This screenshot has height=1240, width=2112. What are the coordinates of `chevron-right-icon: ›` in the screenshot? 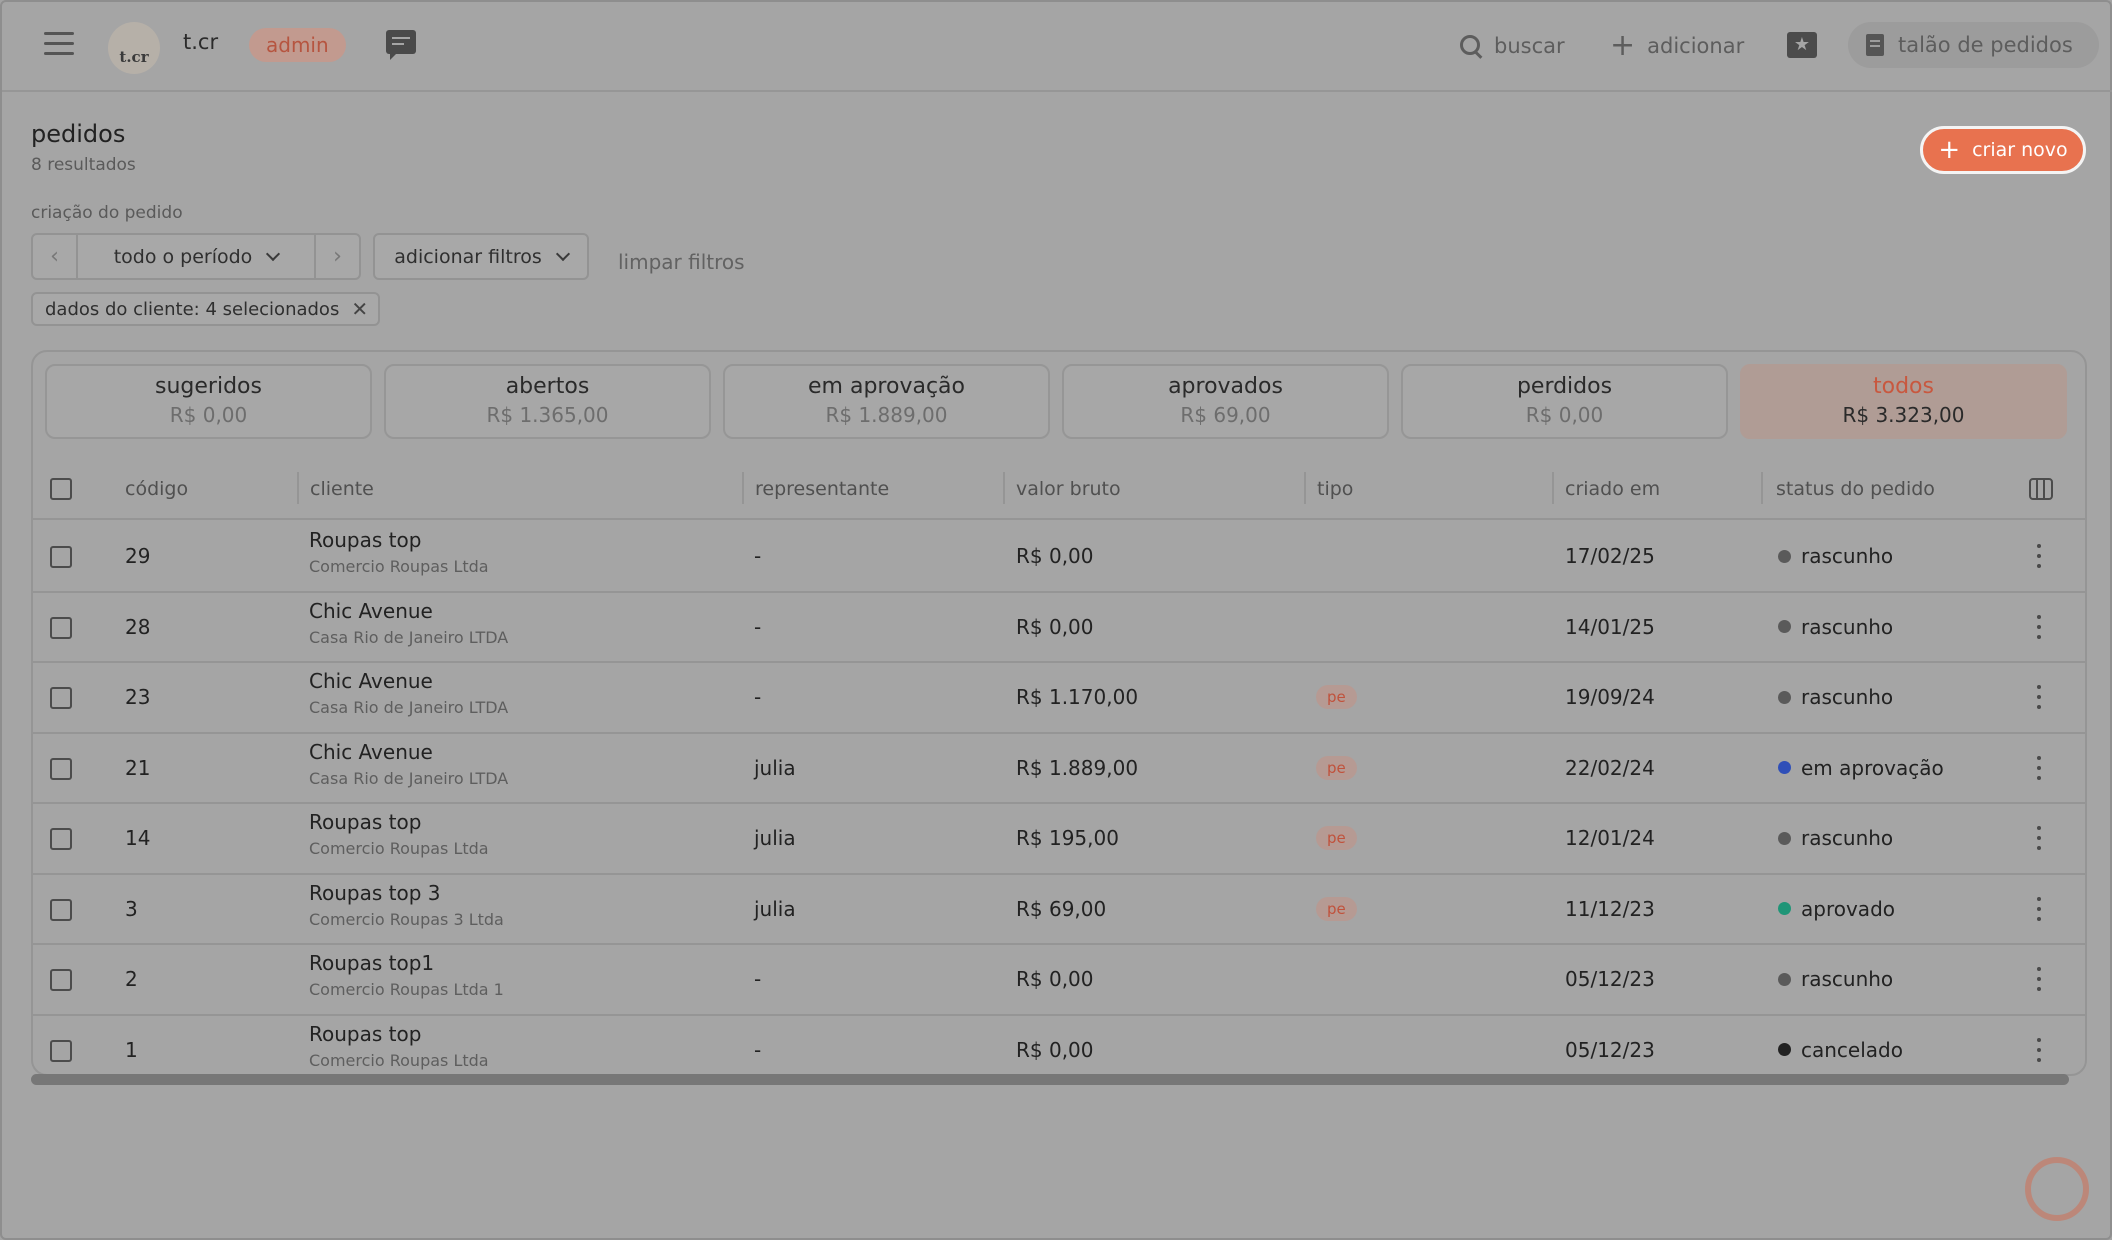 It's located at (336, 256).